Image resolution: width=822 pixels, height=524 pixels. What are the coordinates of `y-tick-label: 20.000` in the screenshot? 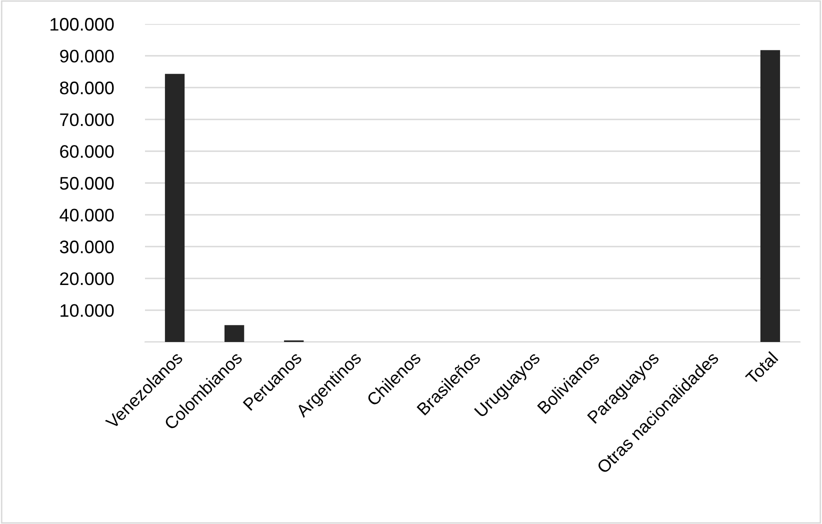 It's located at (87, 279).